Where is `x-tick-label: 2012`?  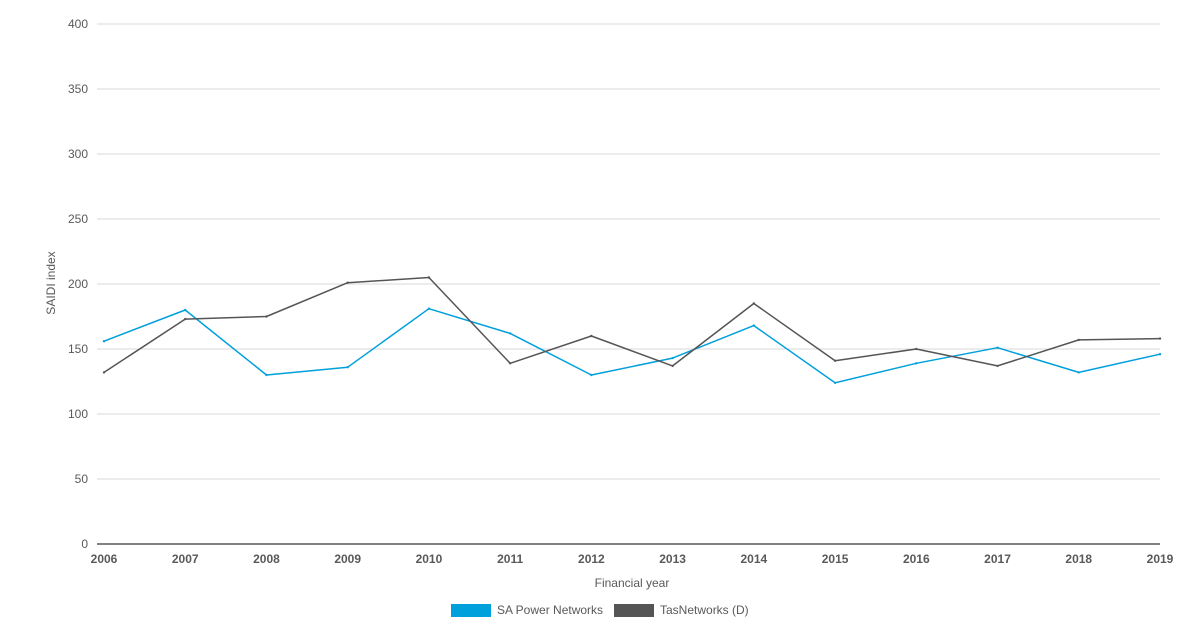 x-tick-label: 2012 is located at coordinates (591, 559).